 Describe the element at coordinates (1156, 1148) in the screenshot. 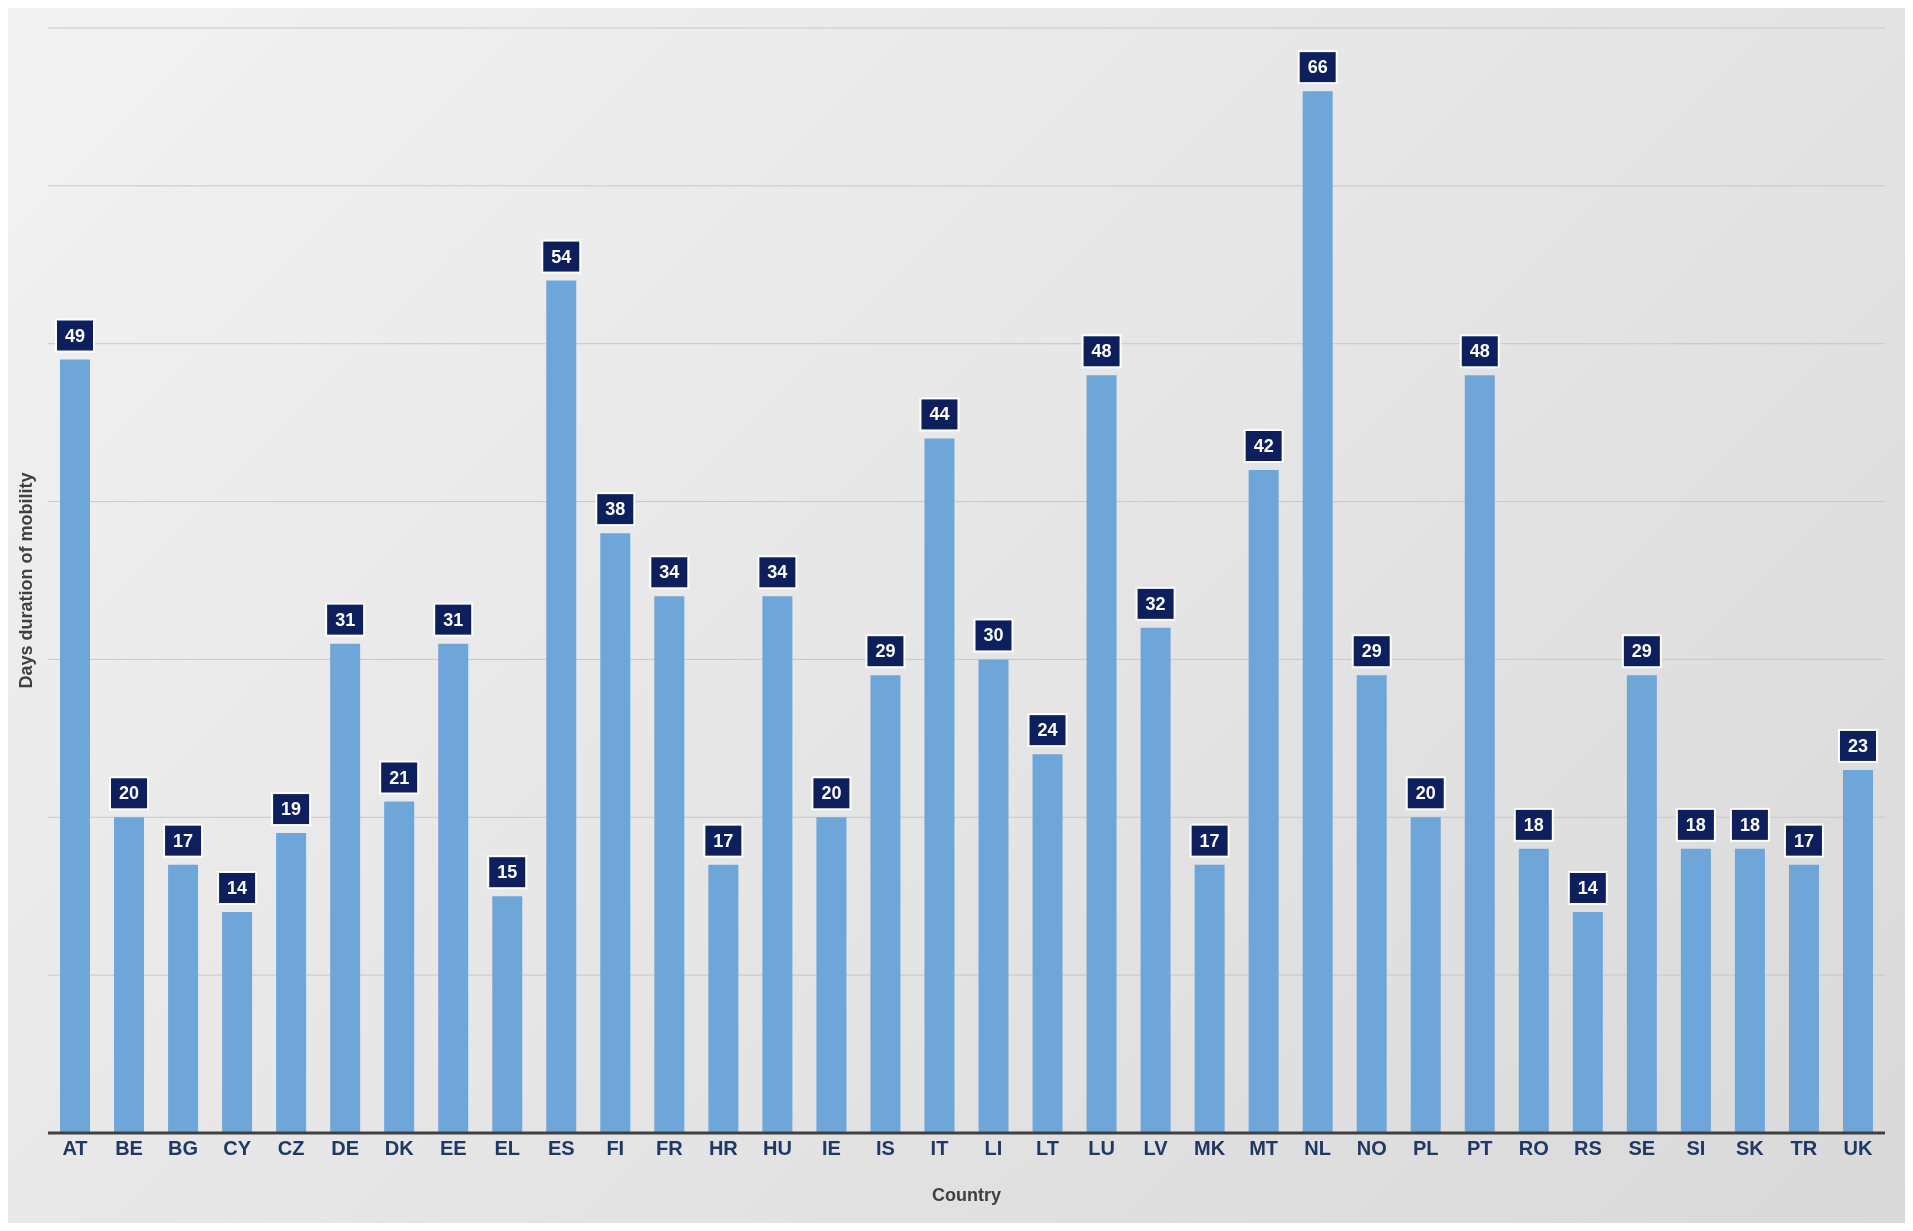

I see `x-tick-label: LV` at that location.